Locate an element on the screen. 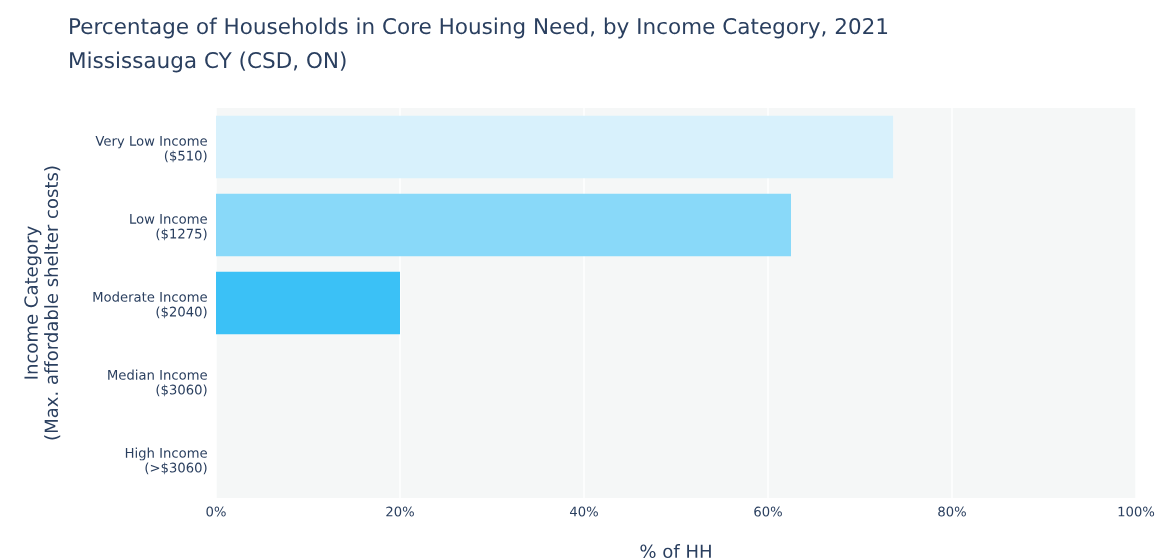 The width and height of the screenshot is (1158, 559). chart-title: Percentage of Households in Core Housing Need, by Income Category, 2021 is located at coordinates (479, 28).